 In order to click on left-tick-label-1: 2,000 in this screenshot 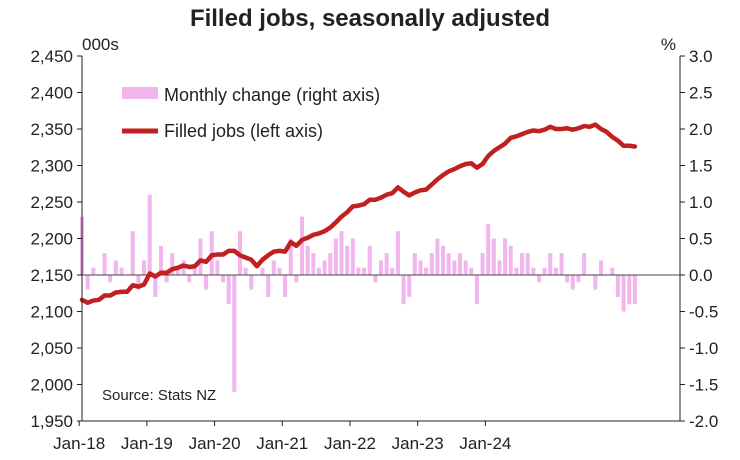, I will do `click(51, 385)`.